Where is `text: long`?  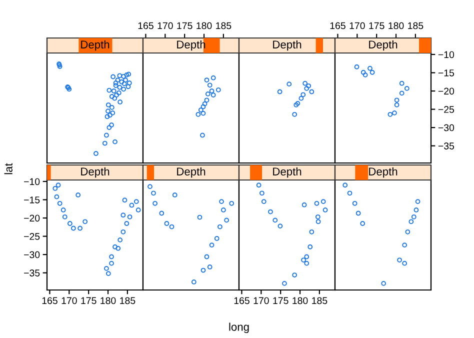
text: long is located at coordinates (239, 328).